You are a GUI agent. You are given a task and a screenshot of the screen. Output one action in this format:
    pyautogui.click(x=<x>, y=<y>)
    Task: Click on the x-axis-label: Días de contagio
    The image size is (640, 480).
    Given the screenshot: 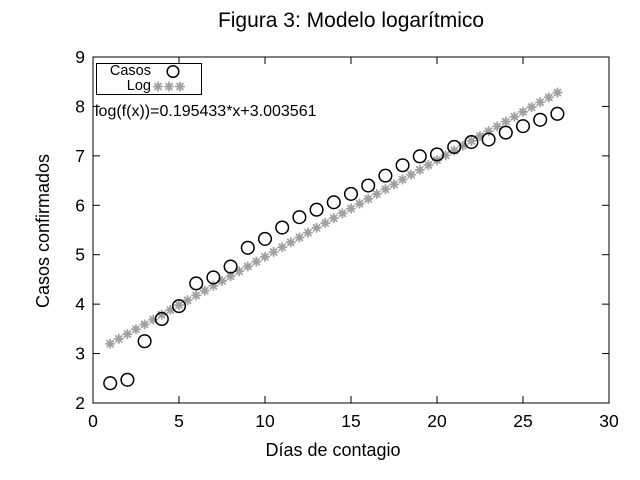 What is the action you would take?
    pyautogui.click(x=333, y=450)
    